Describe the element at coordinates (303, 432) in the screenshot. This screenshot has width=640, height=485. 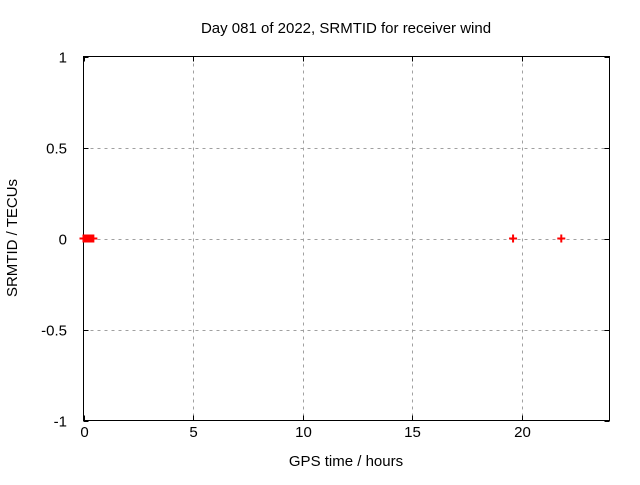
I see `x-tick-label: 10` at that location.